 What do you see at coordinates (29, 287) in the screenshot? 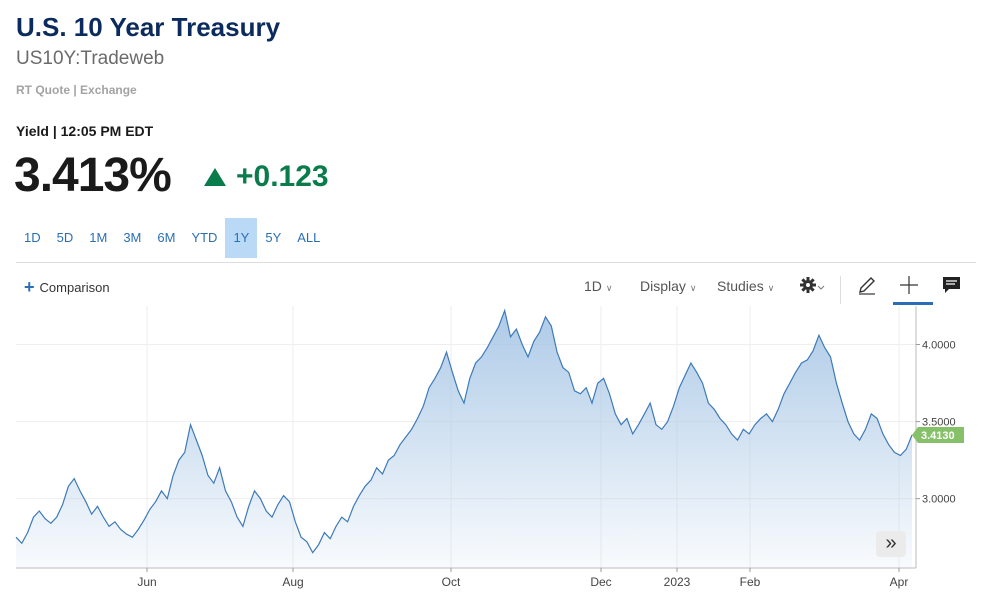
I see `plus-icon: +` at bounding box center [29, 287].